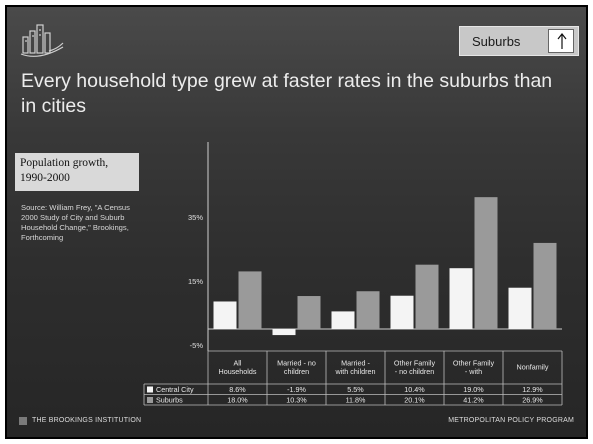 Image resolution: width=593 pixels, height=444 pixels. I want to click on suburbs-value-4: 20.1%, so click(414, 400).